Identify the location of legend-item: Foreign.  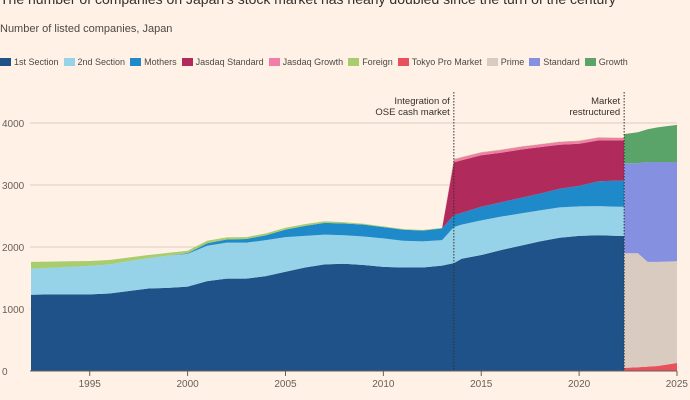
(370, 62).